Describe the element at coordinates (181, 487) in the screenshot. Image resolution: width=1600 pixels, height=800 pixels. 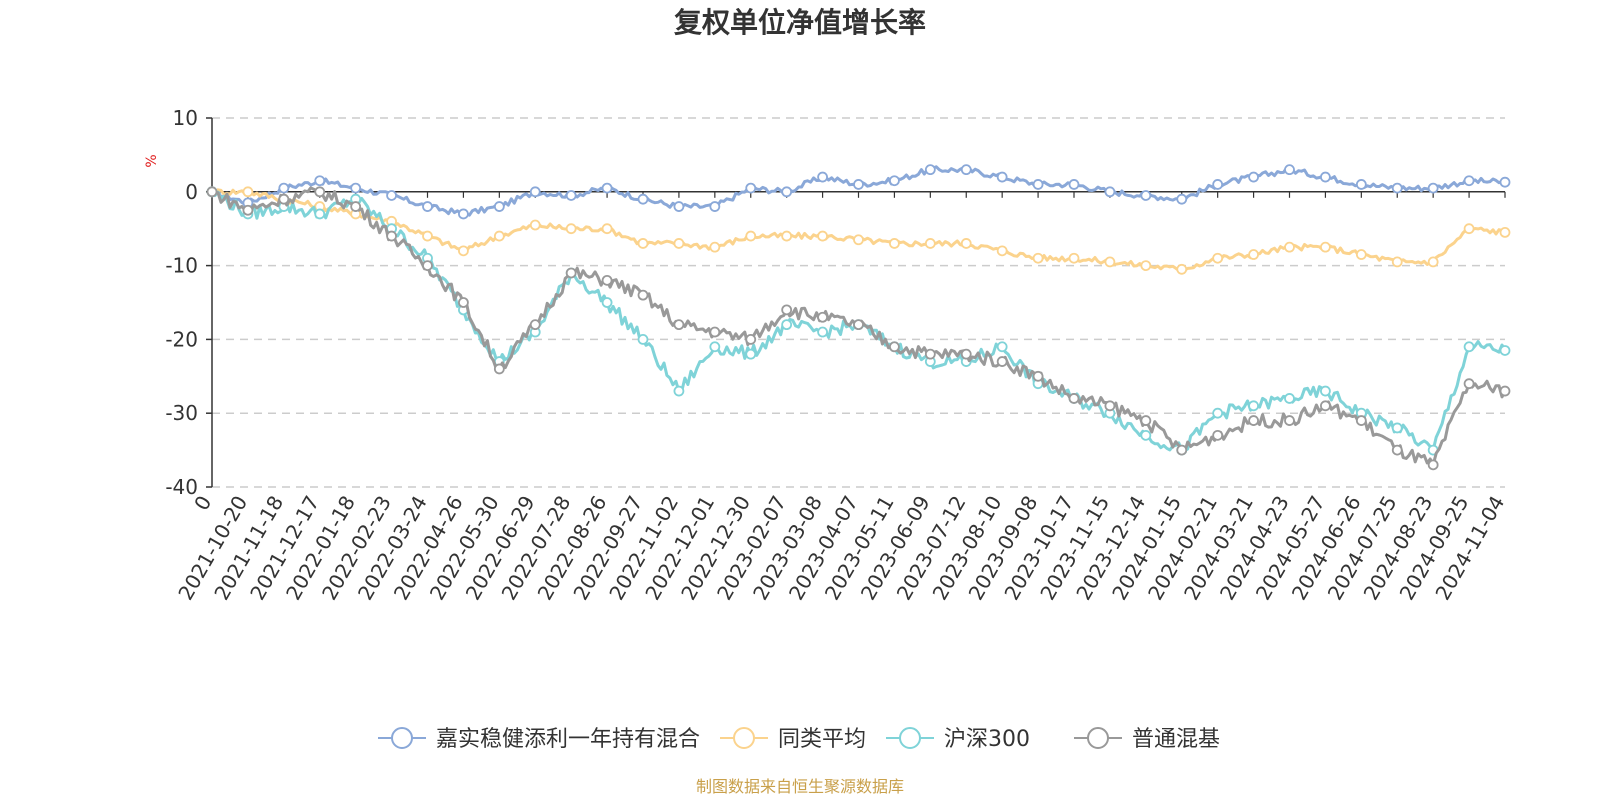
I see `y-tick-label: -40` at that location.